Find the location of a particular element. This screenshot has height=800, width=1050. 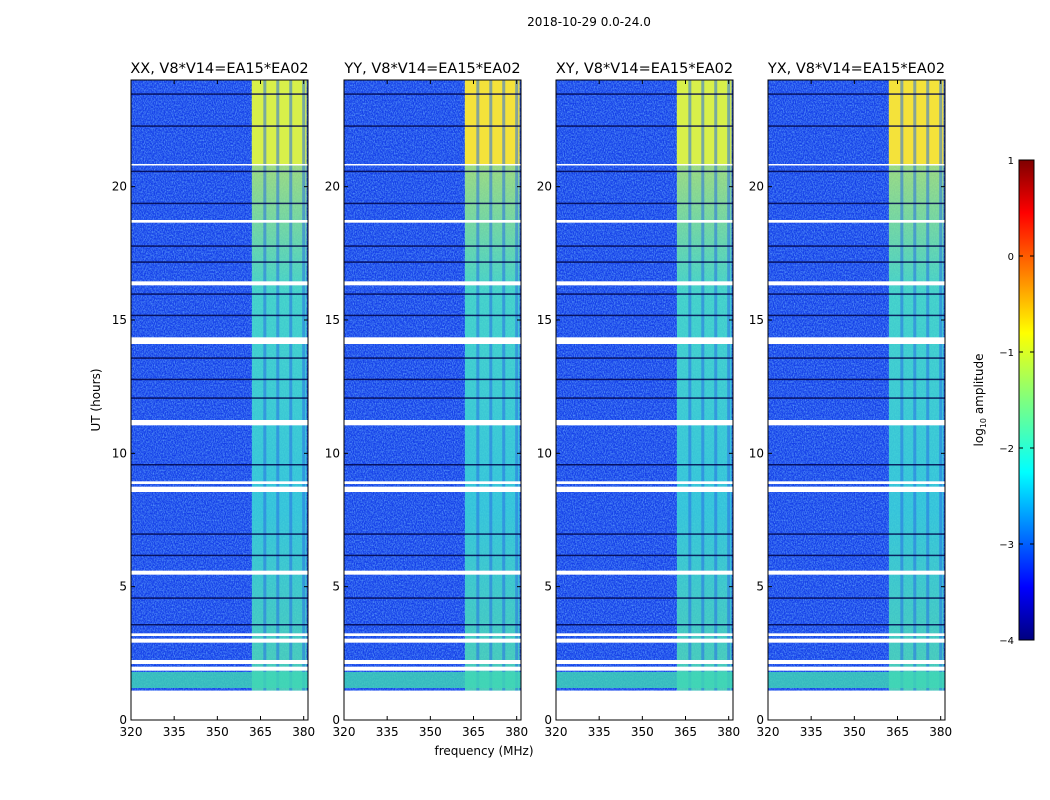

panel-title: XX, V8*V14=EA15*EA02 is located at coordinates (219, 69).